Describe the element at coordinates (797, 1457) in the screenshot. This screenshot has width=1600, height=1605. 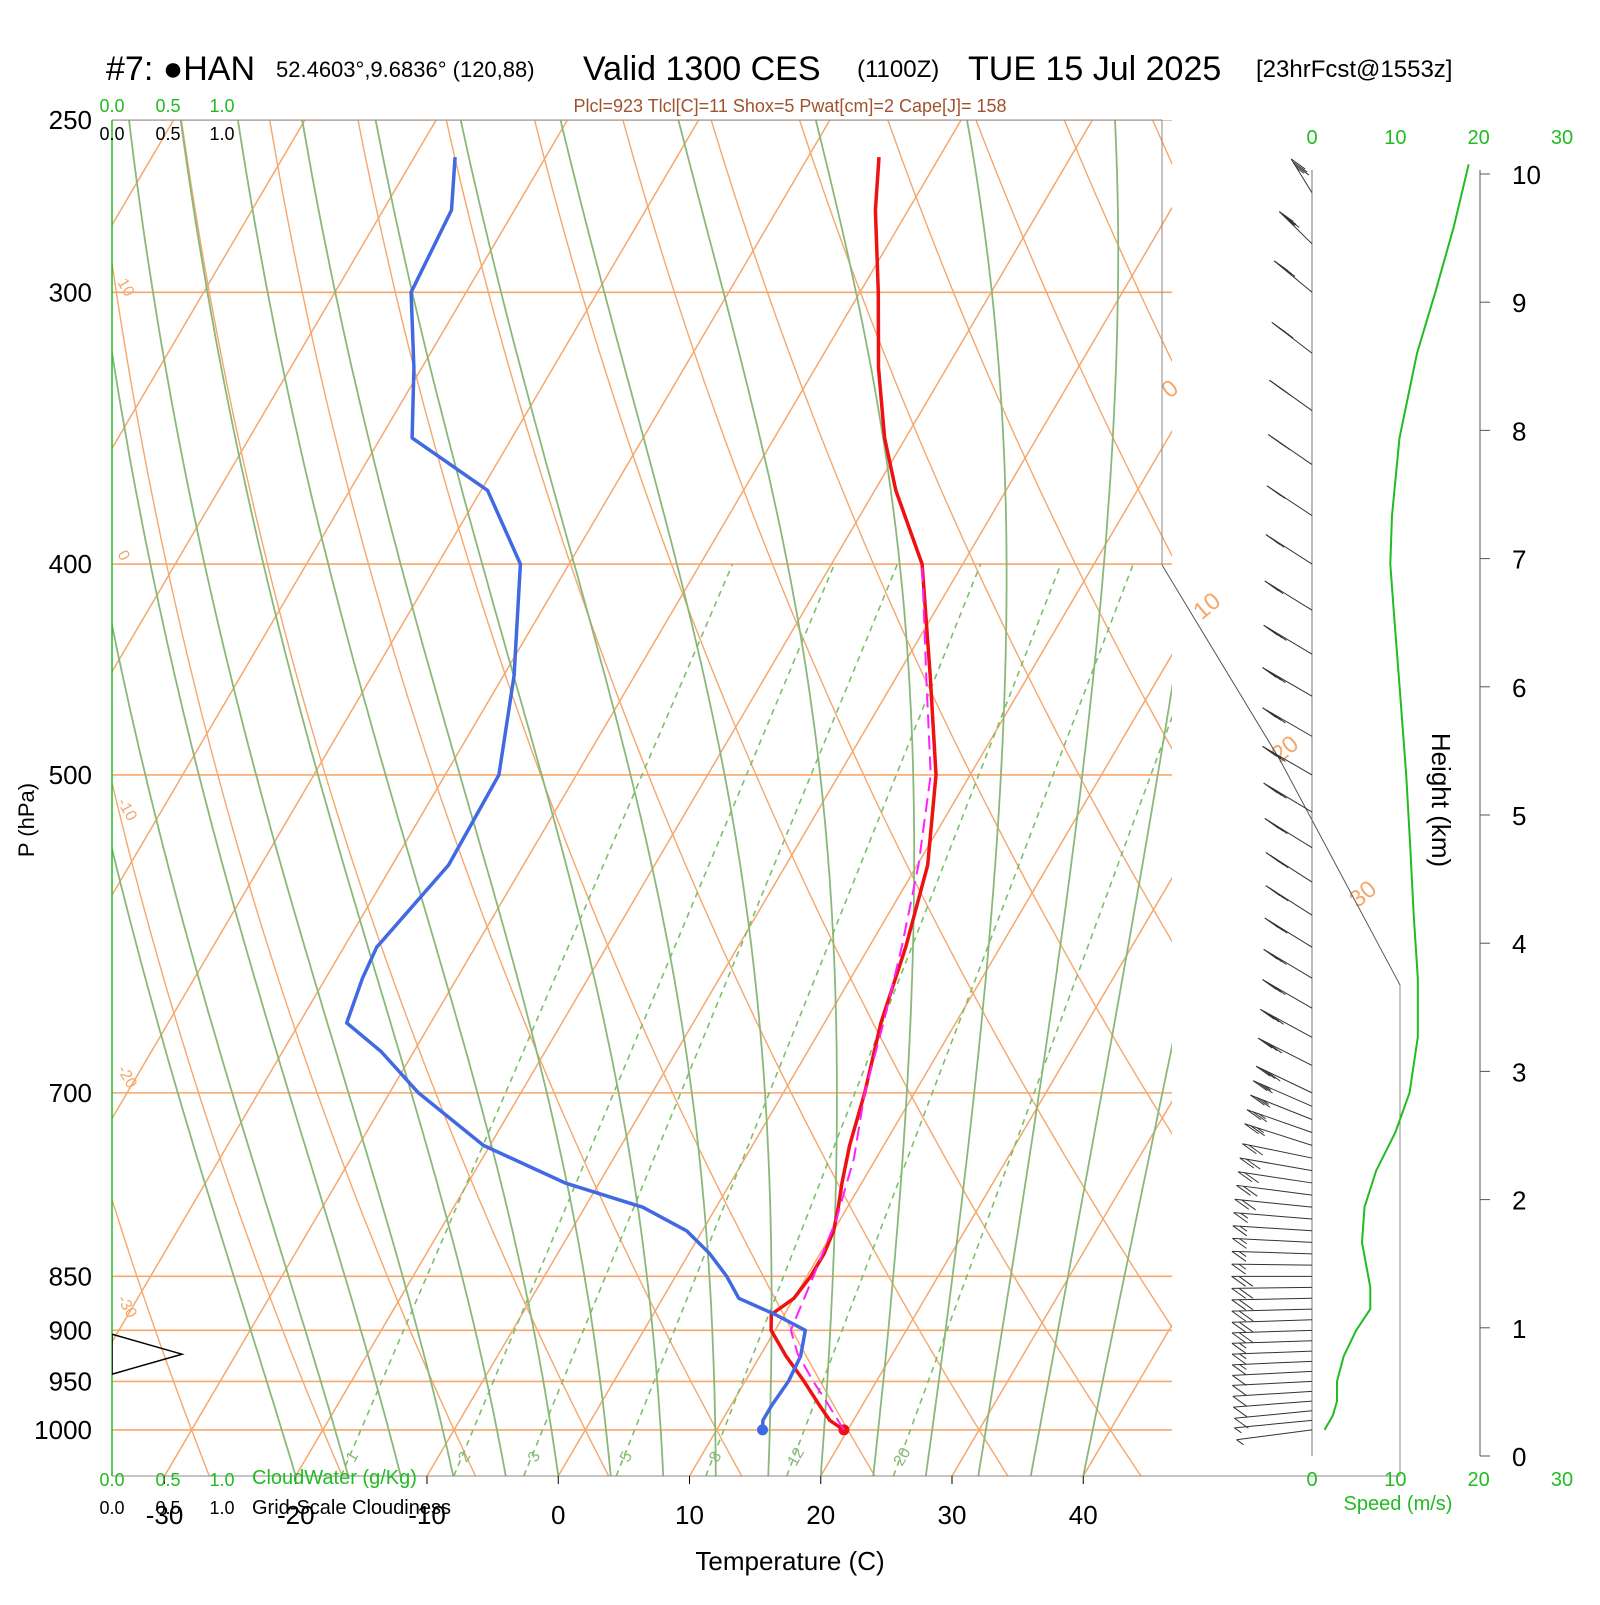
I see `mixing-ratio-label: 12` at that location.